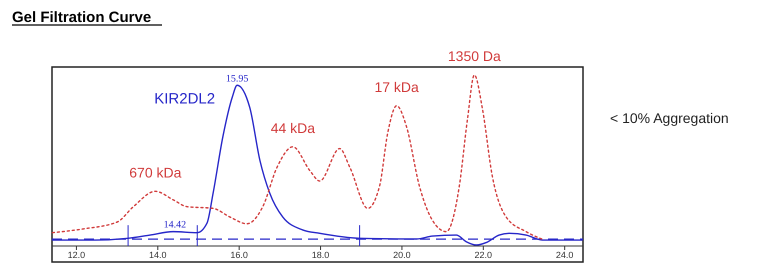 The height and width of the screenshot is (276, 768). What do you see at coordinates (77, 255) in the screenshot?
I see `x-tick-label: 12.0` at bounding box center [77, 255].